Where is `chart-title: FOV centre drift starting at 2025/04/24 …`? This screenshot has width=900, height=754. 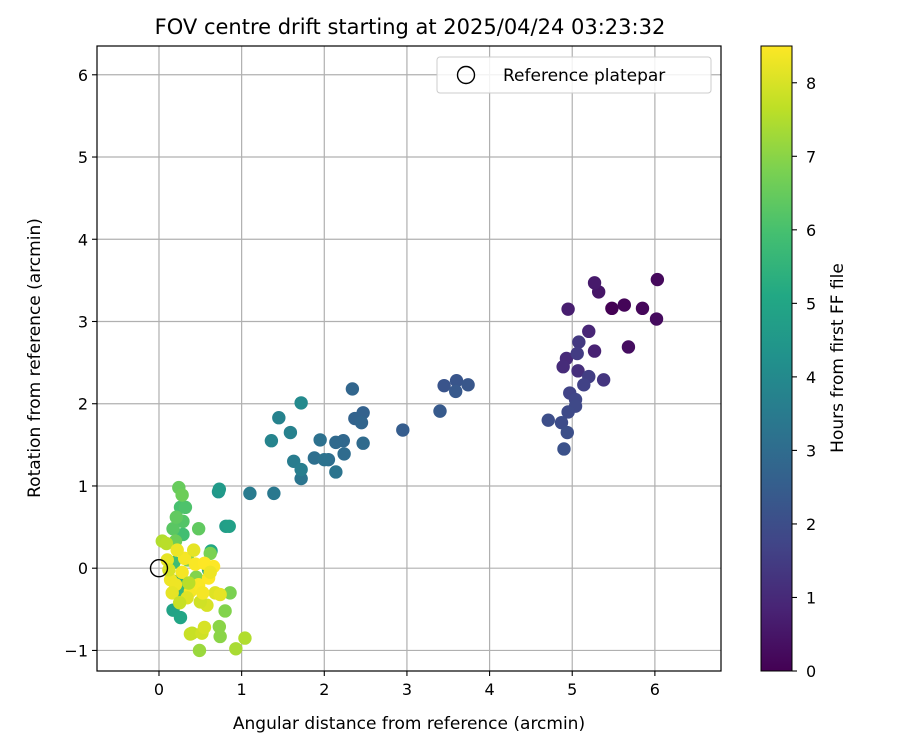
chart-title: FOV centre drift starting at 2025/04/24 … is located at coordinates (410, 27).